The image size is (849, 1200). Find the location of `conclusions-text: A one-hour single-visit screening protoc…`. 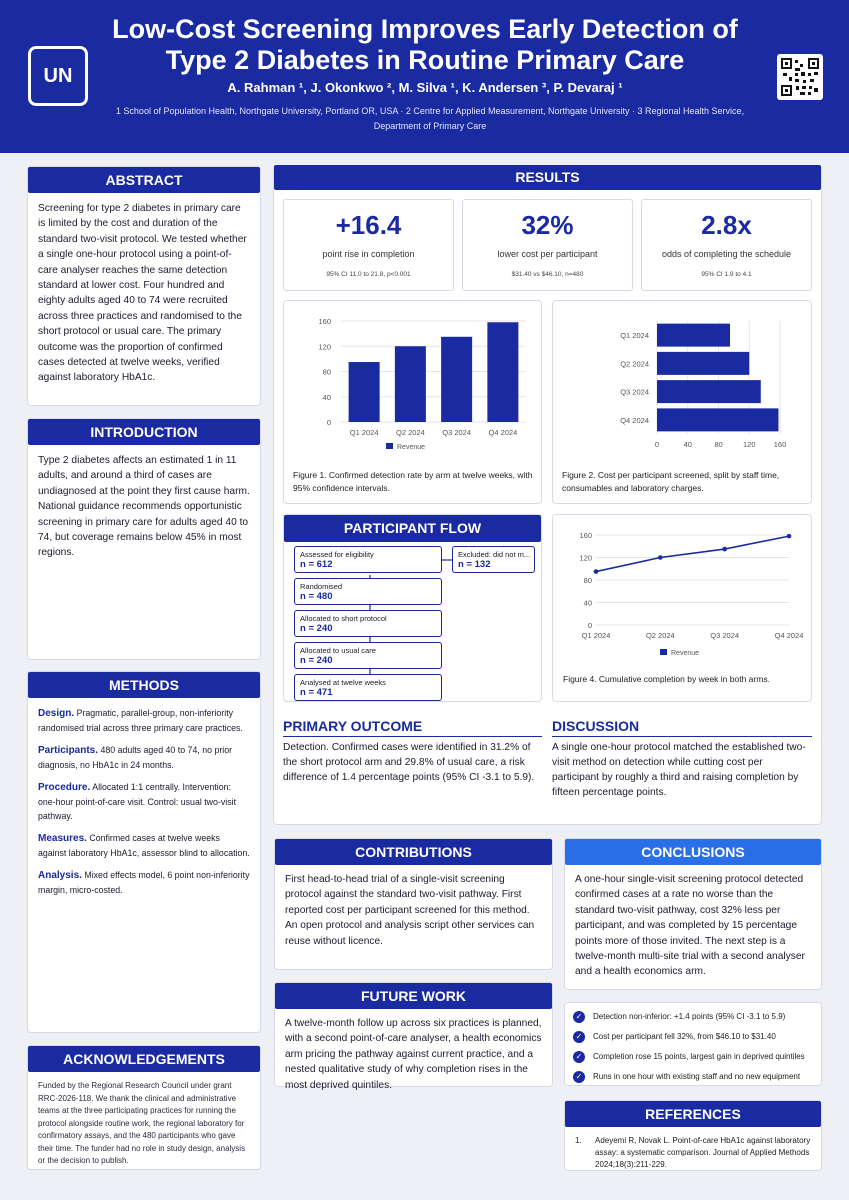

conclusions-text: A one-hour single-visit screening protoc… is located at coordinates (690, 926).